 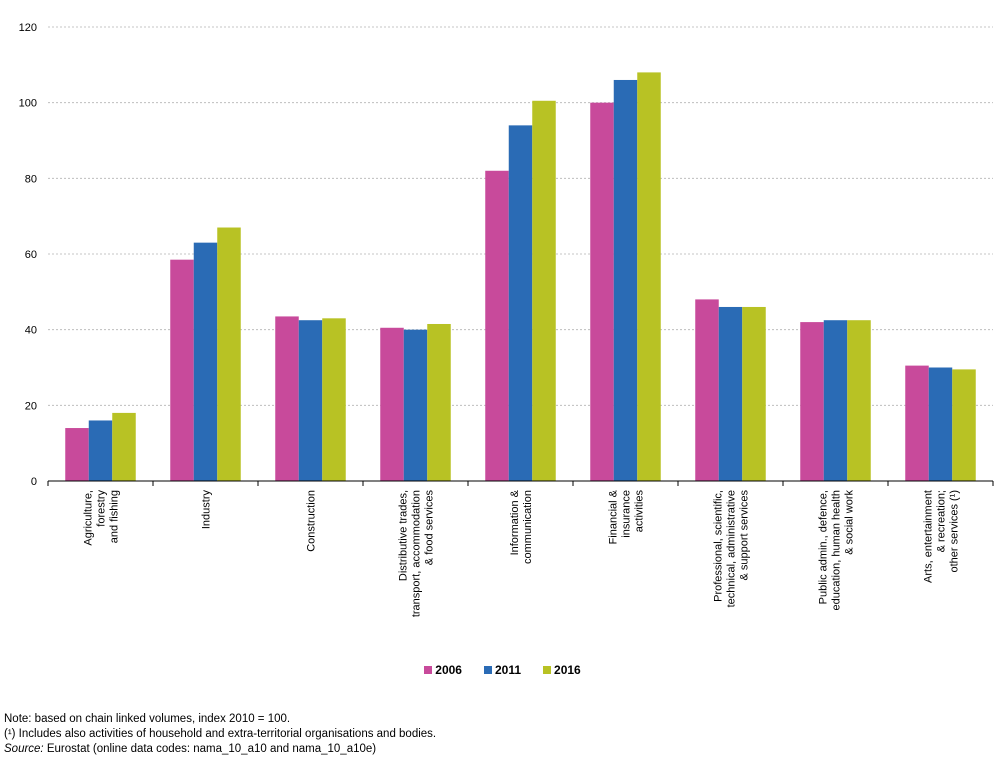 I want to click on x-tick-label: Industry, so click(x=207, y=510).